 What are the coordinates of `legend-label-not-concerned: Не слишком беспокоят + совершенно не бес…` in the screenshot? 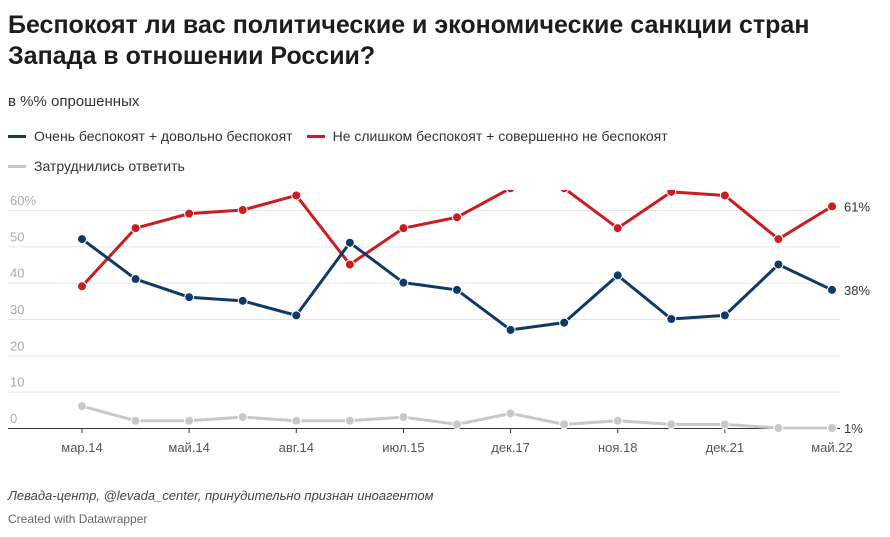 It's located at (500, 136).